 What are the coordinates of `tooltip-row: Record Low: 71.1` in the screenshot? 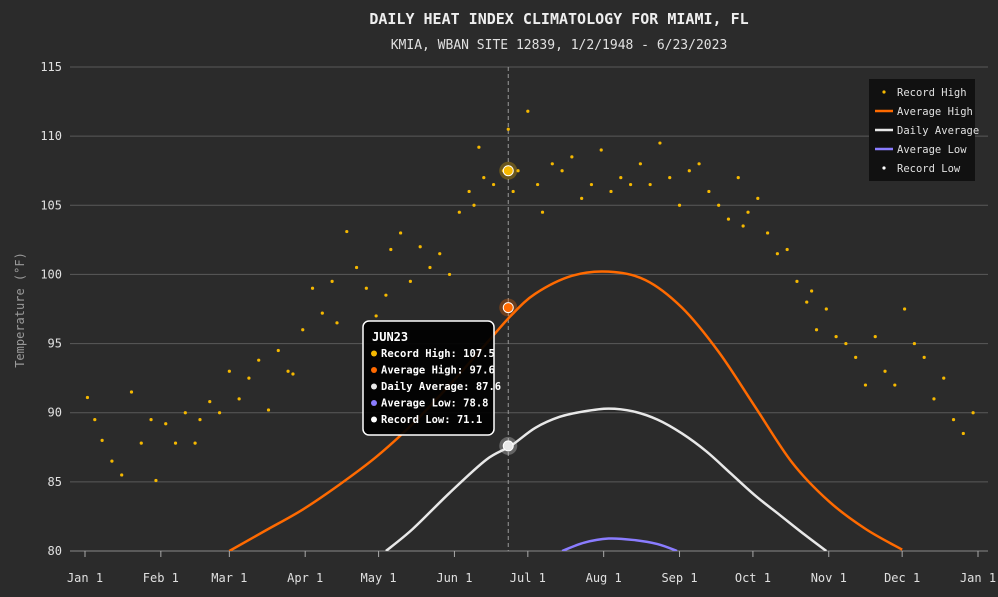 It's located at (431, 420).